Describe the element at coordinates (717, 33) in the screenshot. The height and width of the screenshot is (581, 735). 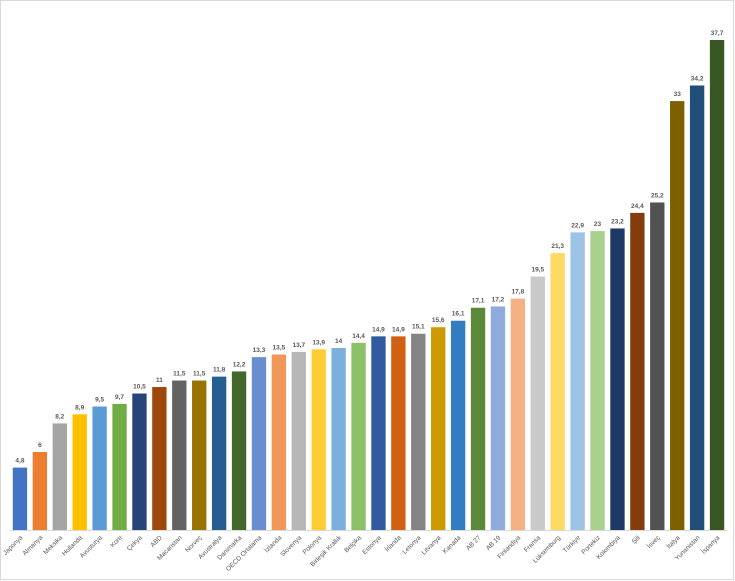
I see `value-label: 37,7` at that location.